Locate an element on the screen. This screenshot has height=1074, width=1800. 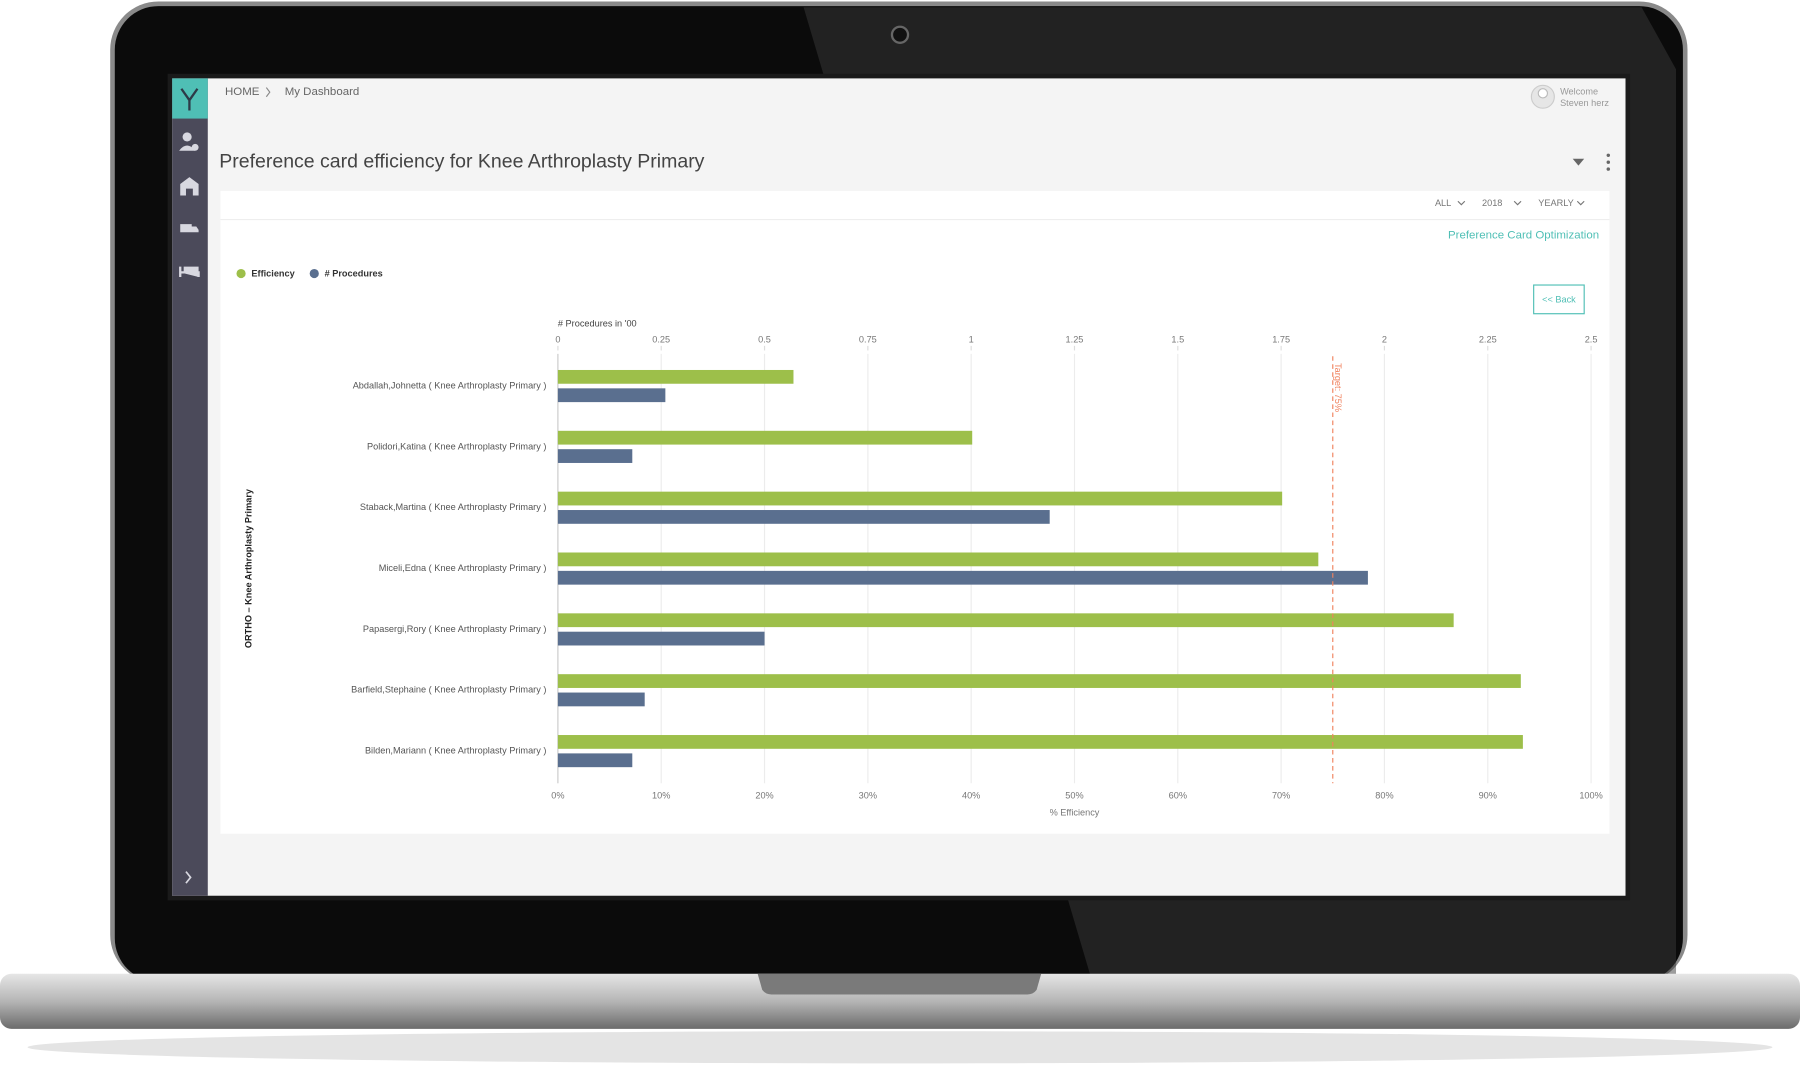
x-axis-title: % Efficiency is located at coordinates (1075, 813).